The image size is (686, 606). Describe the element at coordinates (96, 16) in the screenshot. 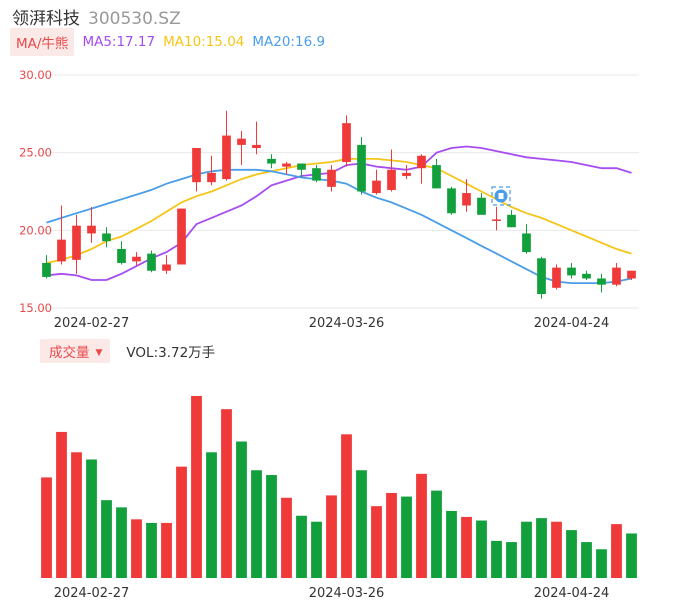

I see `stock-header: 领湃科技 300530.SZ` at that location.